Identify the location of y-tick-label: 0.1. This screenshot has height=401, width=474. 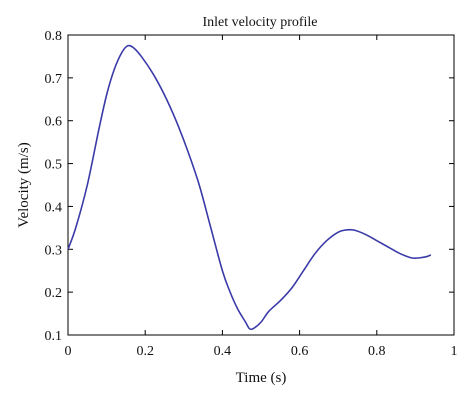
(54, 336).